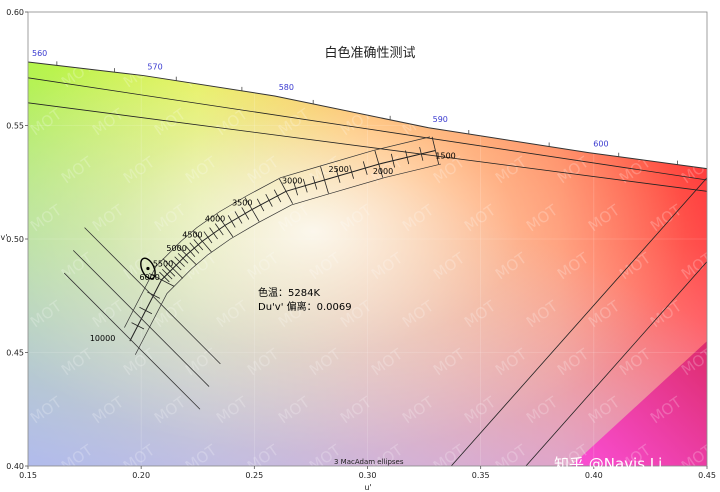 The height and width of the screenshot is (492, 720). What do you see at coordinates (163, 264) in the screenshot?
I see `cct-label-5500: 5500` at bounding box center [163, 264].